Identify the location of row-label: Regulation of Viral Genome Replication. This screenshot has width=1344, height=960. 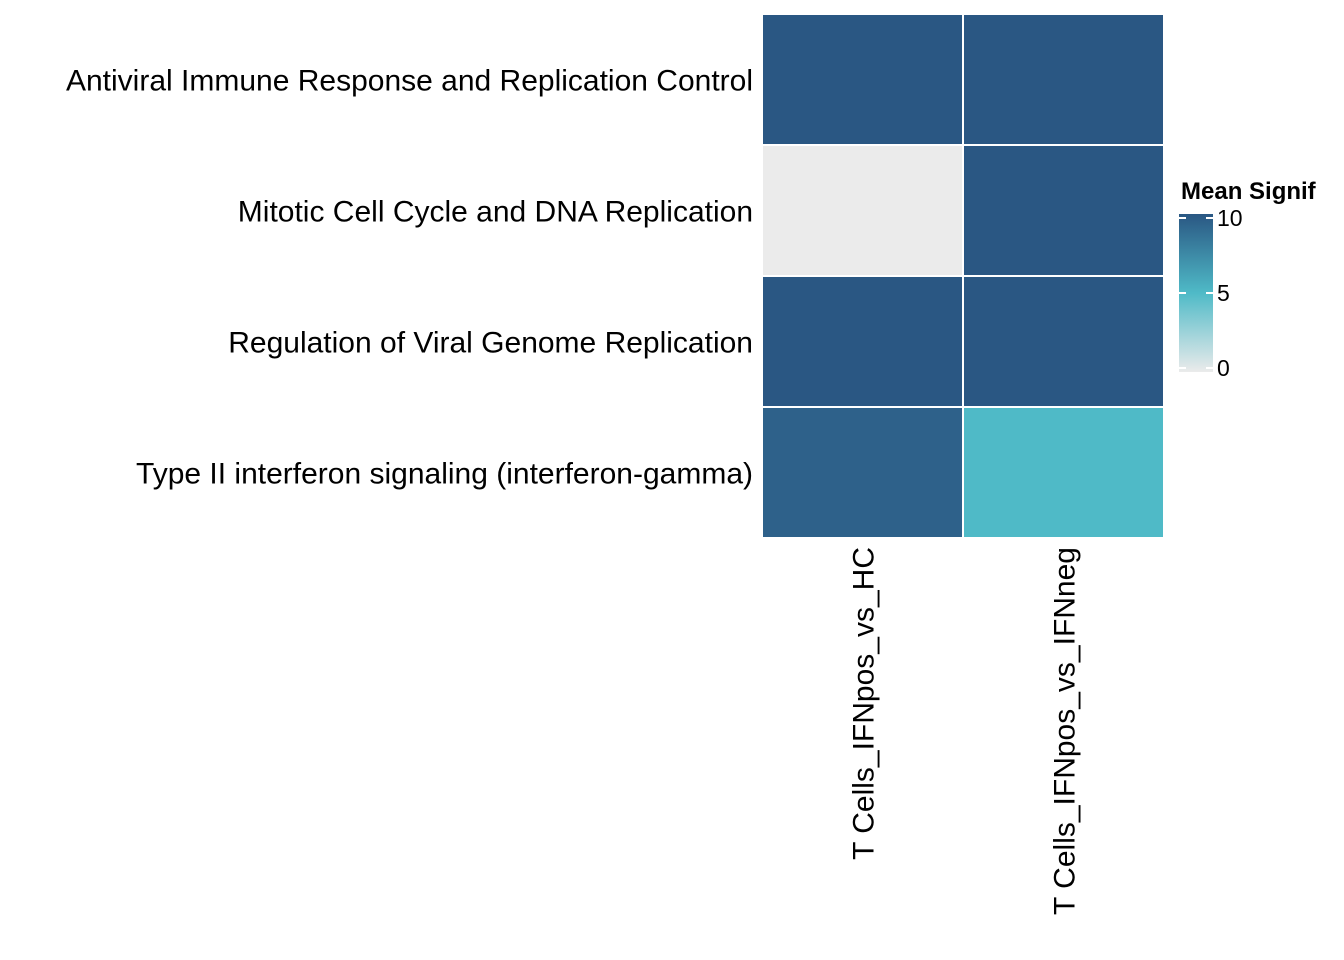
(490, 343).